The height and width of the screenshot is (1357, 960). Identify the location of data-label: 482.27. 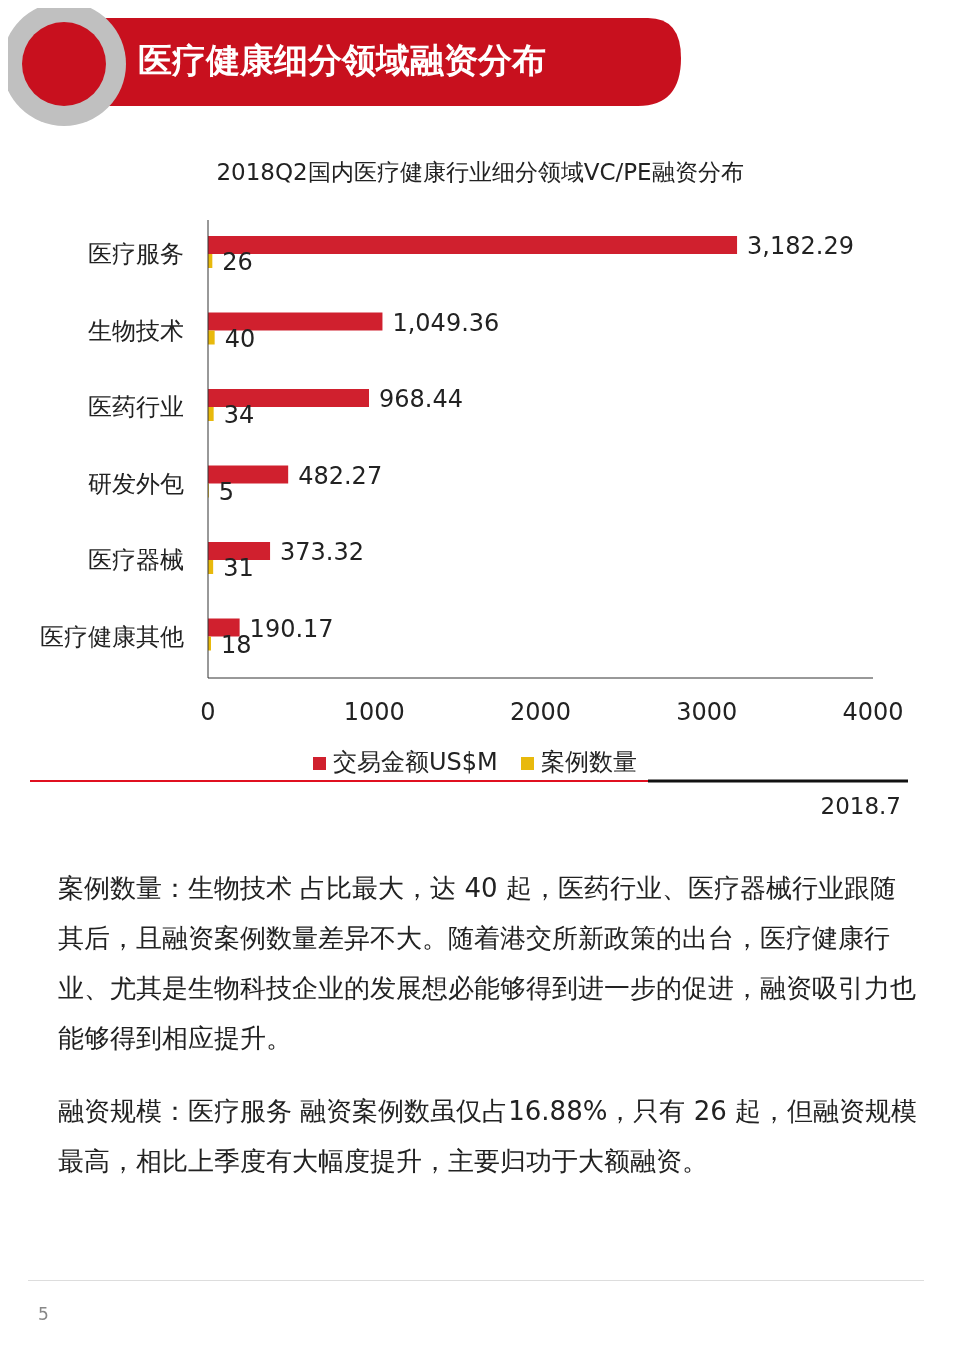
(340, 475).